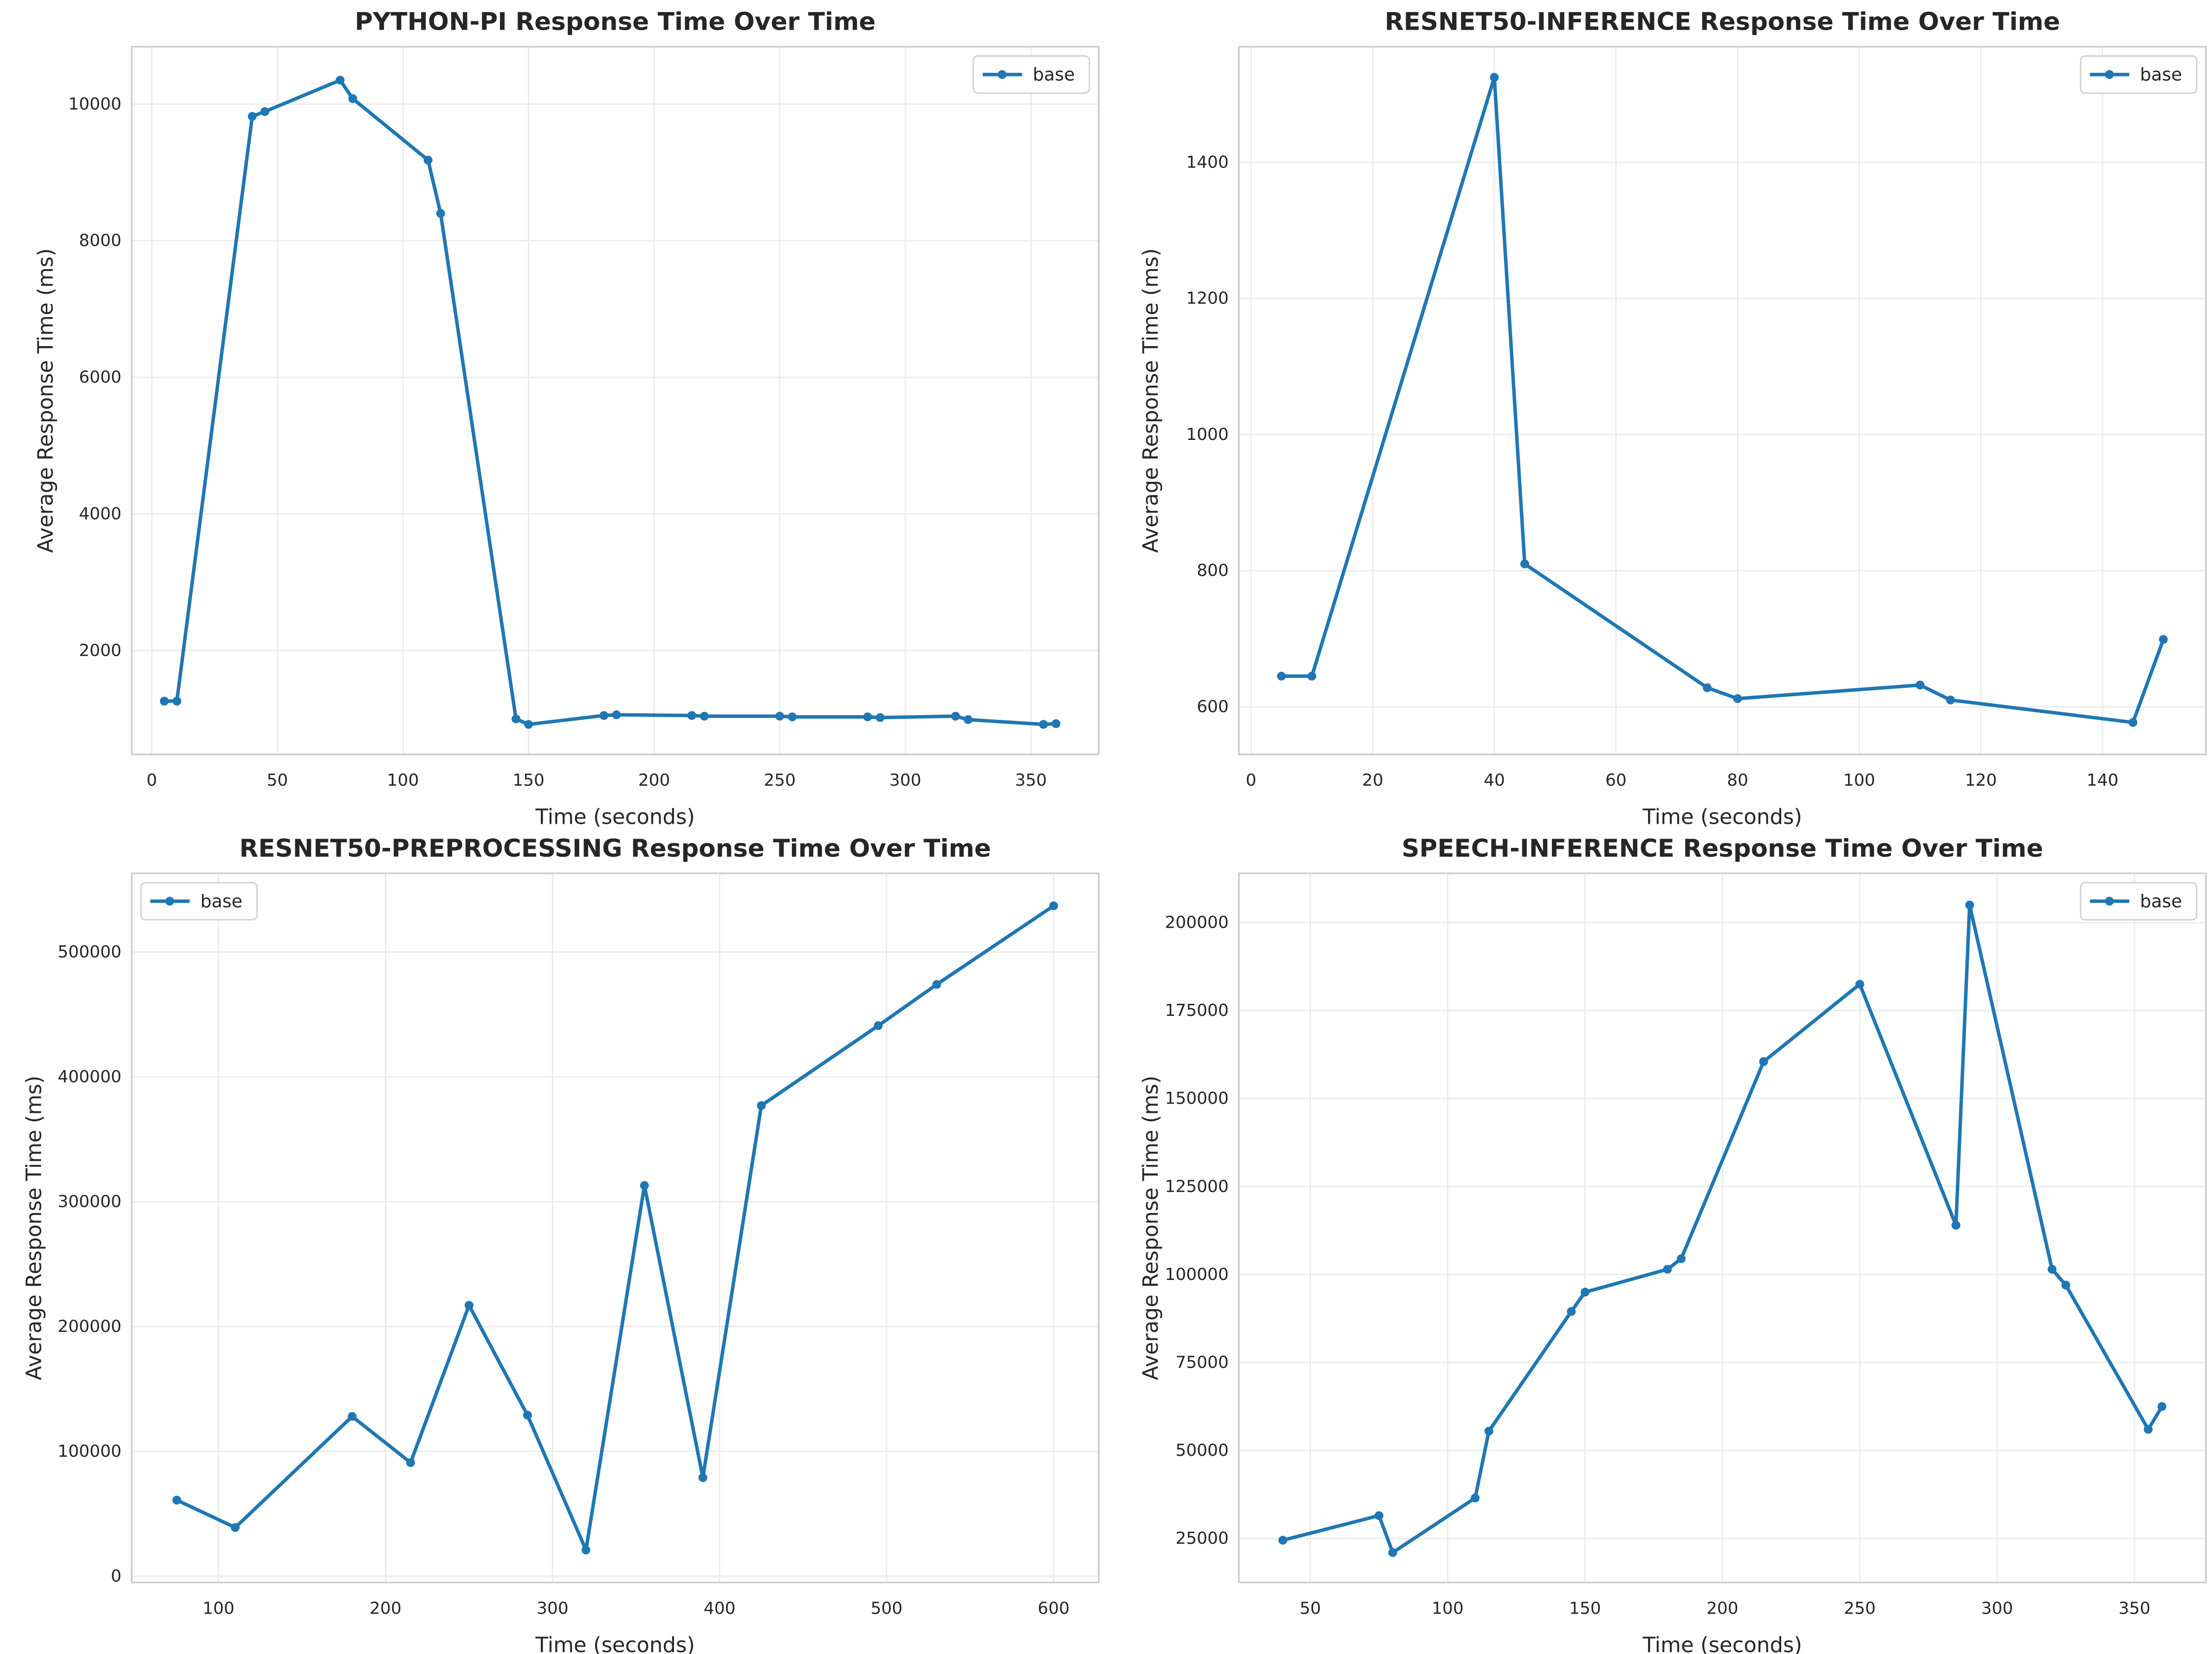 The width and height of the screenshot is (2212, 1654). Describe the element at coordinates (1202, 1538) in the screenshot. I see `y-tick-label: 25000` at that location.